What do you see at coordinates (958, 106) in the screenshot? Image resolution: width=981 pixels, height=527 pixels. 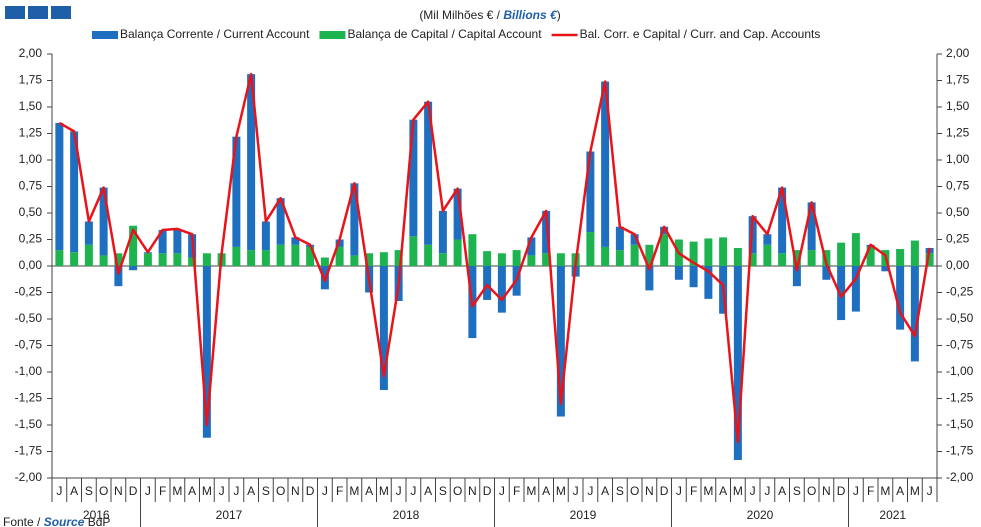 I see `y2-tick-label: 1,50` at bounding box center [958, 106].